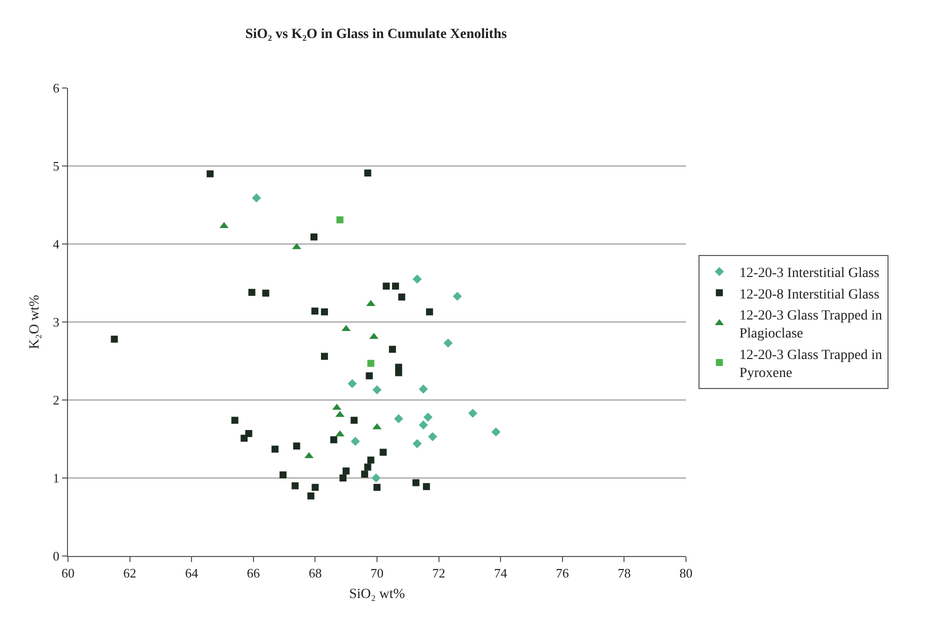 The height and width of the screenshot is (625, 952). What do you see at coordinates (56, 478) in the screenshot?
I see `y-tick-label: 1` at bounding box center [56, 478].